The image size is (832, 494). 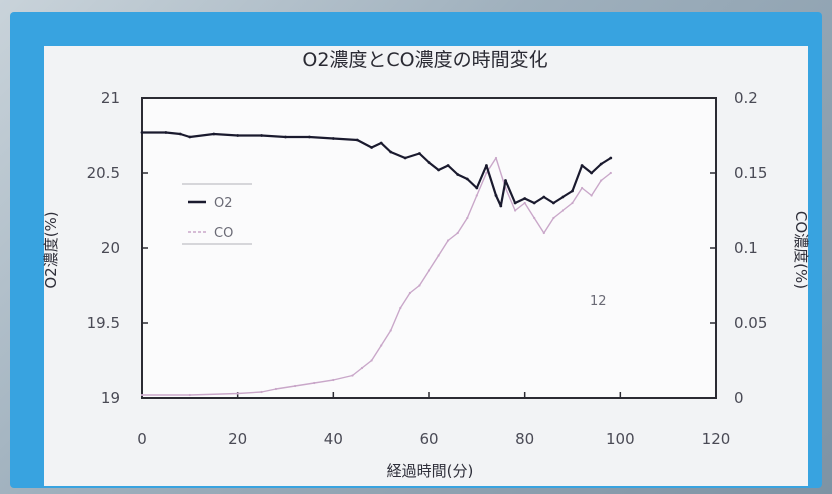 I want to click on y-tick-label: 19, so click(x=110, y=398).